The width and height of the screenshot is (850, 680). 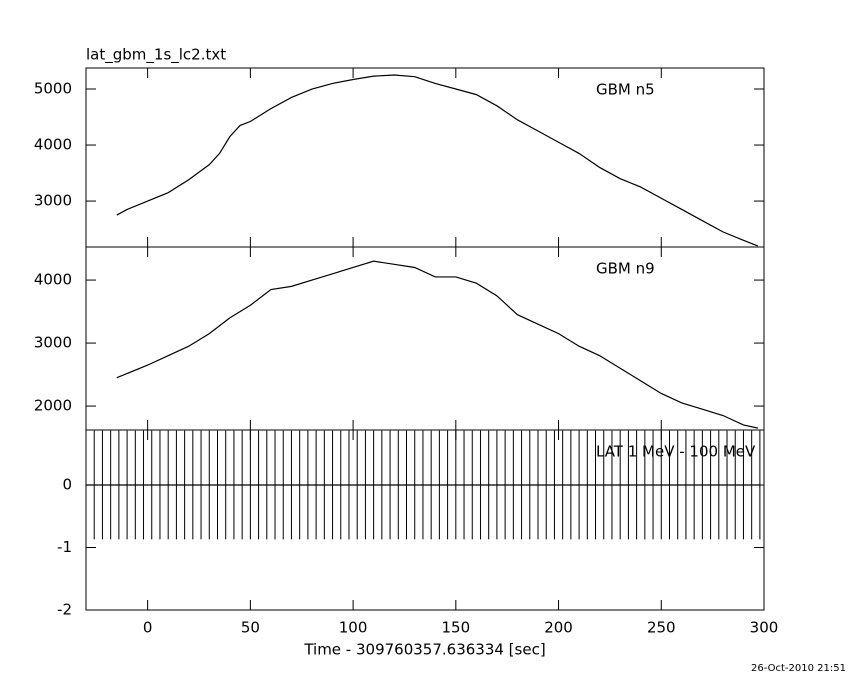 What do you see at coordinates (67, 485) in the screenshot?
I see `y-tick-label: 0` at bounding box center [67, 485].